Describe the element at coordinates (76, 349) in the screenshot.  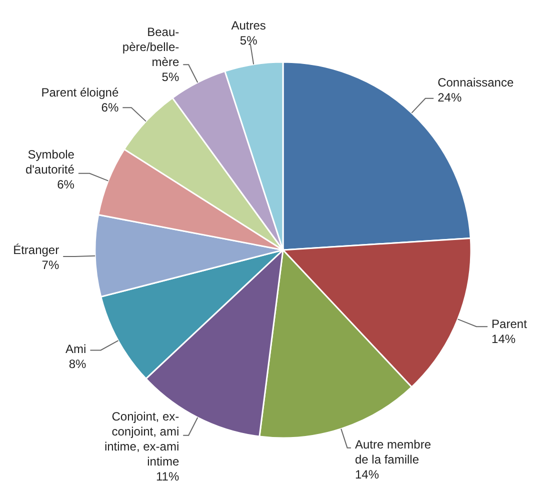
I see `slice-label: Ami` at that location.